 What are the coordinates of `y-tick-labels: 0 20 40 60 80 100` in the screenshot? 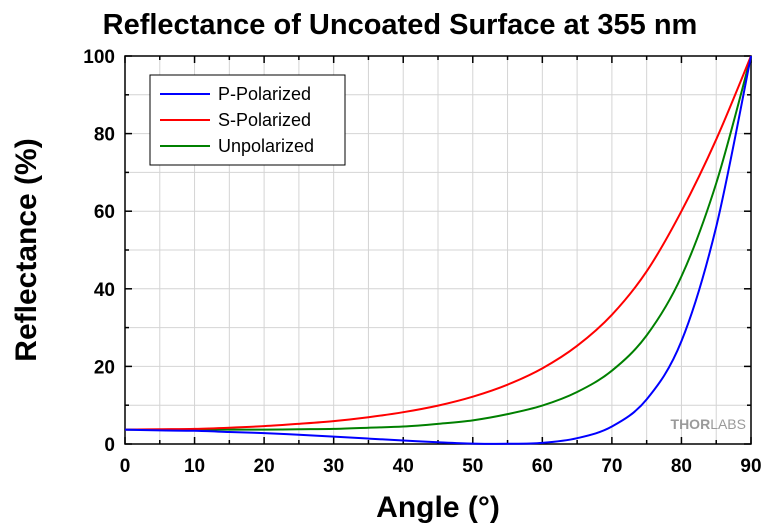 It's located at (99, 251).